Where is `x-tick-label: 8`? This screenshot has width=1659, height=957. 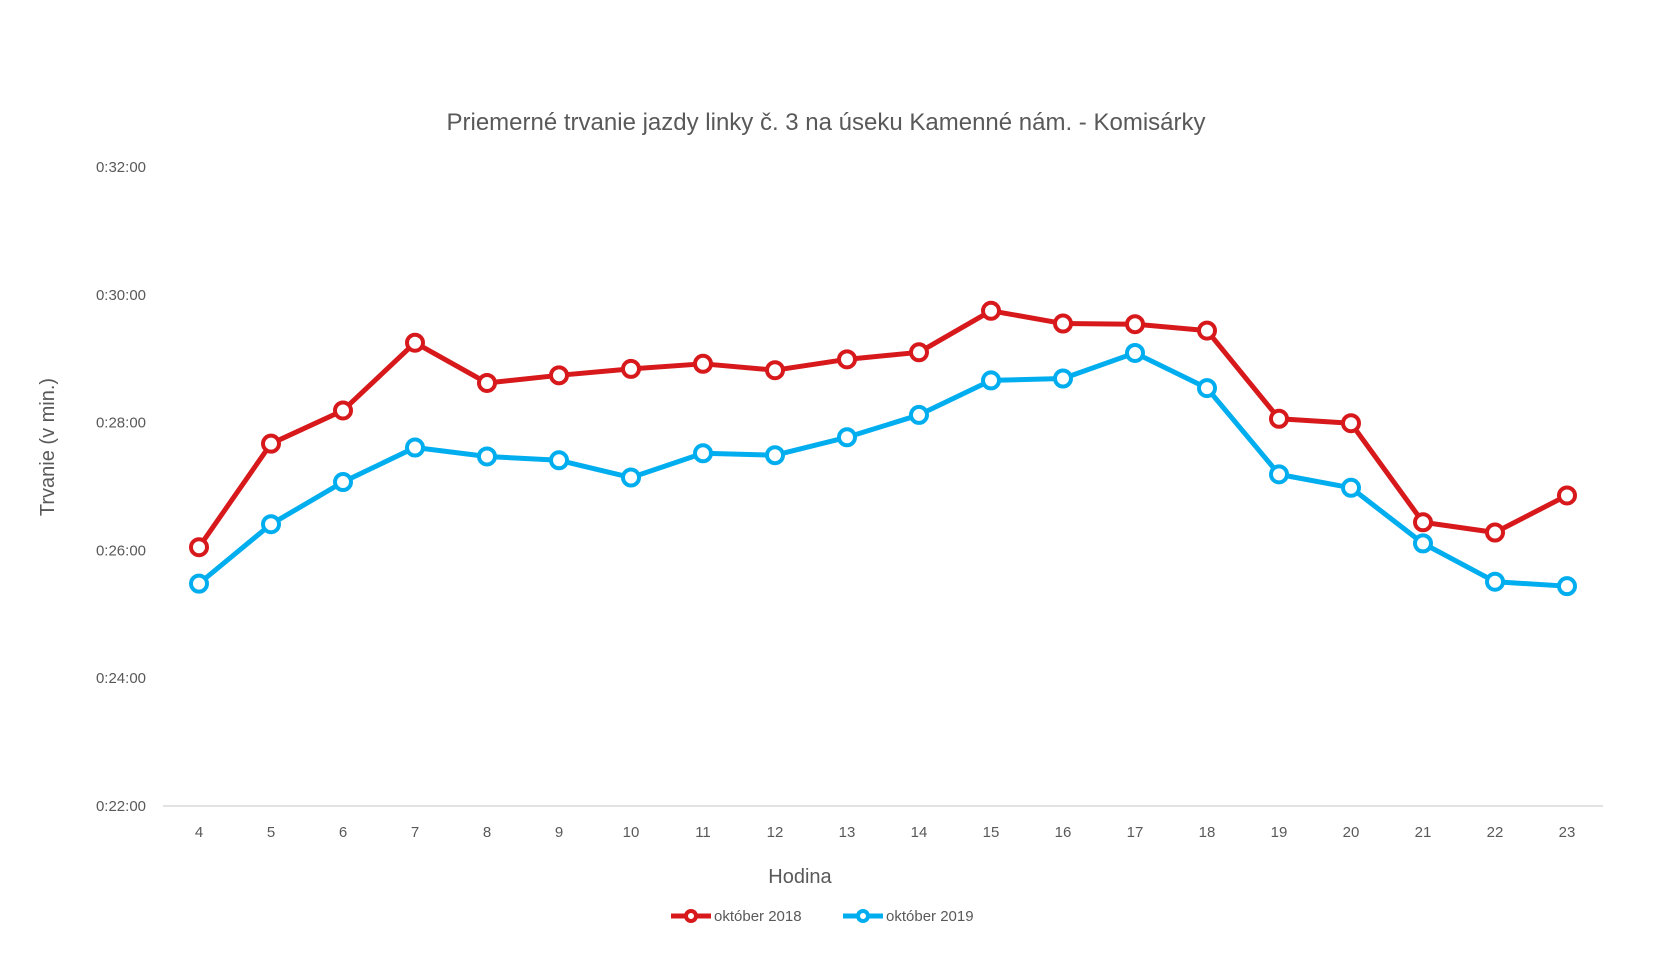
x-tick-label: 8 is located at coordinates (487, 832).